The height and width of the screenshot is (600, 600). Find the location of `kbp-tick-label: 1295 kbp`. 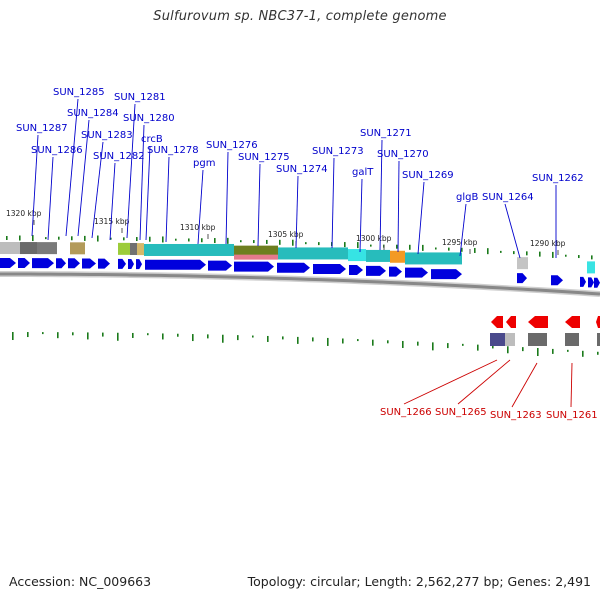

kbp-tick-label: 1295 kbp is located at coordinates (460, 242).